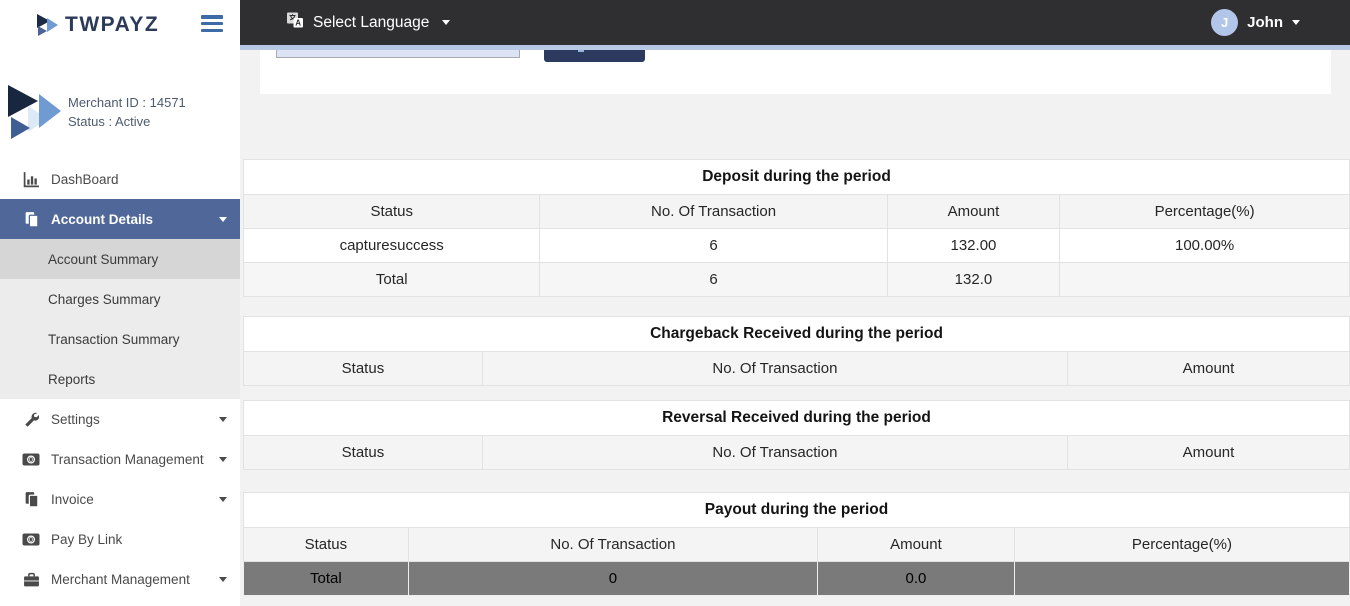 The image size is (1350, 606). What do you see at coordinates (1204, 245) in the screenshot?
I see `table-cell: 100.00%` at bounding box center [1204, 245].